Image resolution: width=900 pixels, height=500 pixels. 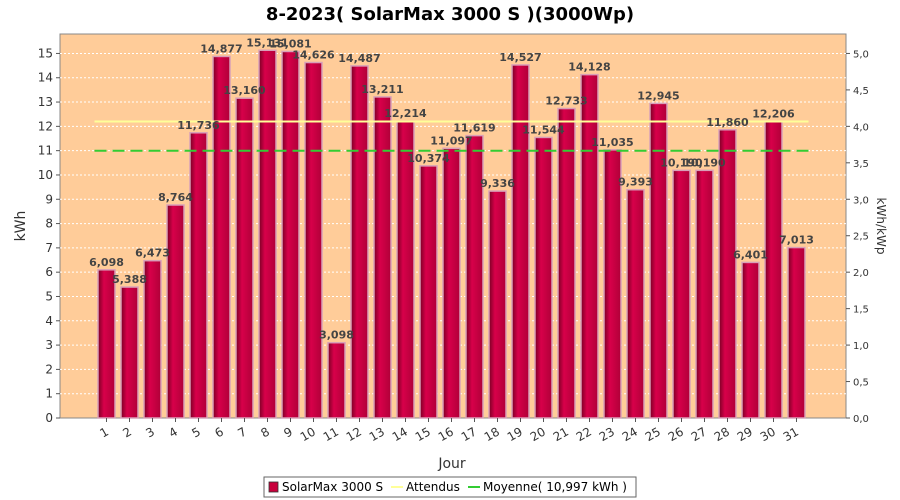 What do you see at coordinates (861, 54) in the screenshot?
I see `y2-tick-label: 5,0` at bounding box center [861, 54].